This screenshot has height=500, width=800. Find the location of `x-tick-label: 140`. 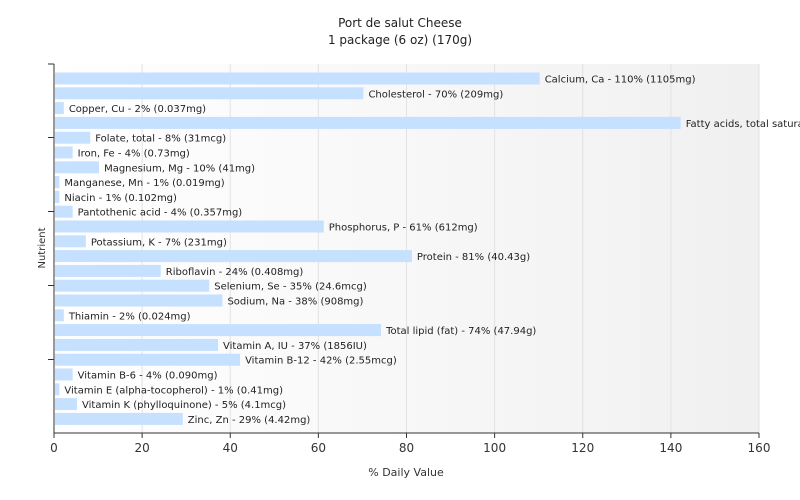

x-tick-label: 140 is located at coordinates (670, 448).